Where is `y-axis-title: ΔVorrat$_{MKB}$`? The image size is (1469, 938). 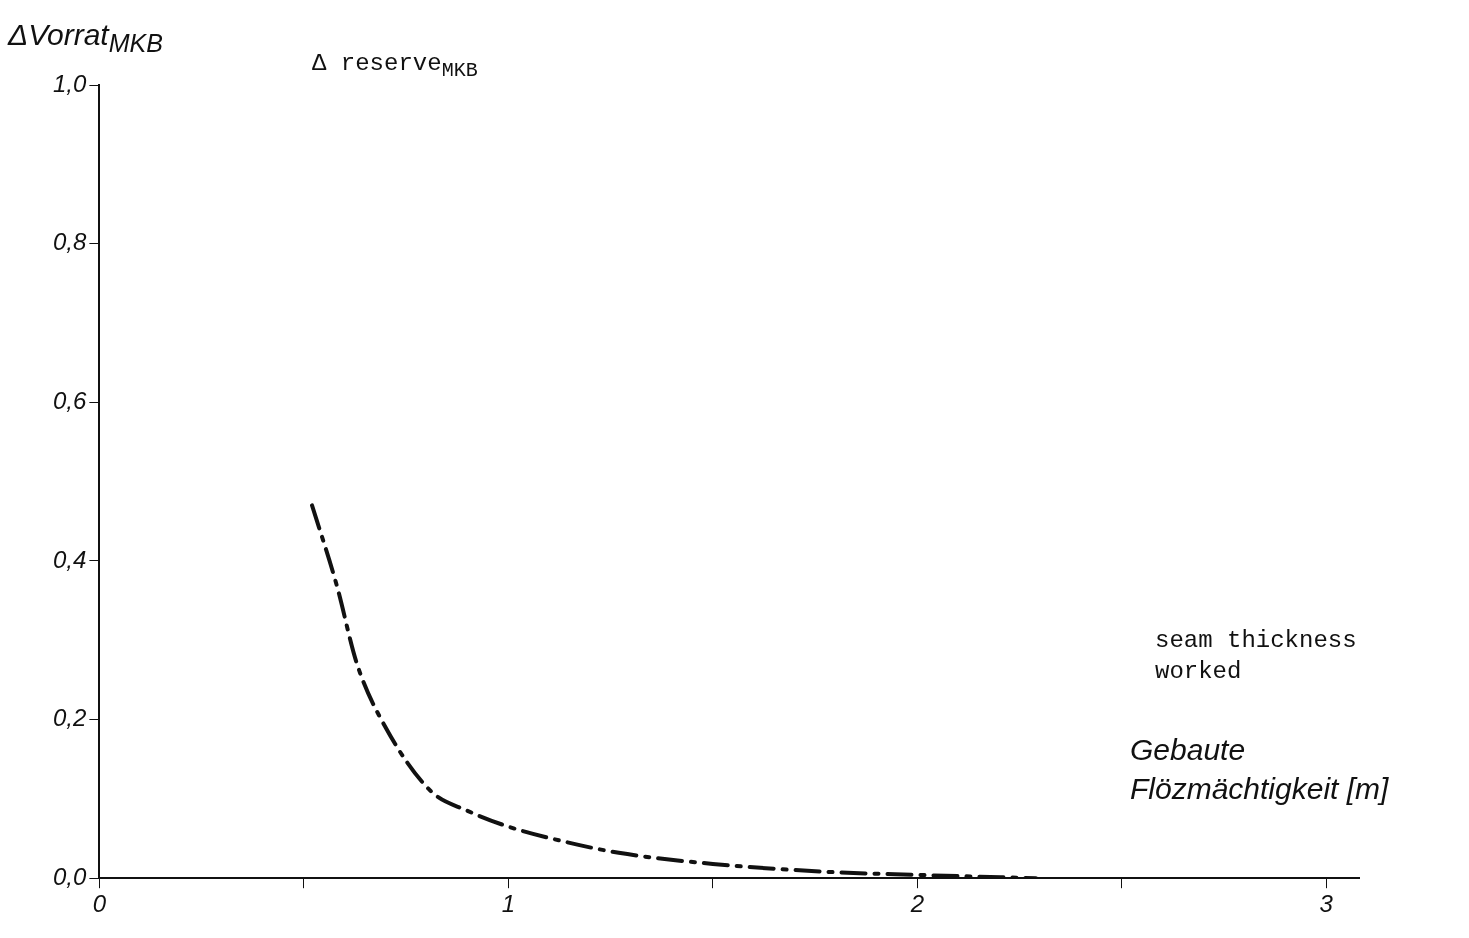
y-axis-title: ΔVorrat$_{MKB}$ is located at coordinates (85, 38).